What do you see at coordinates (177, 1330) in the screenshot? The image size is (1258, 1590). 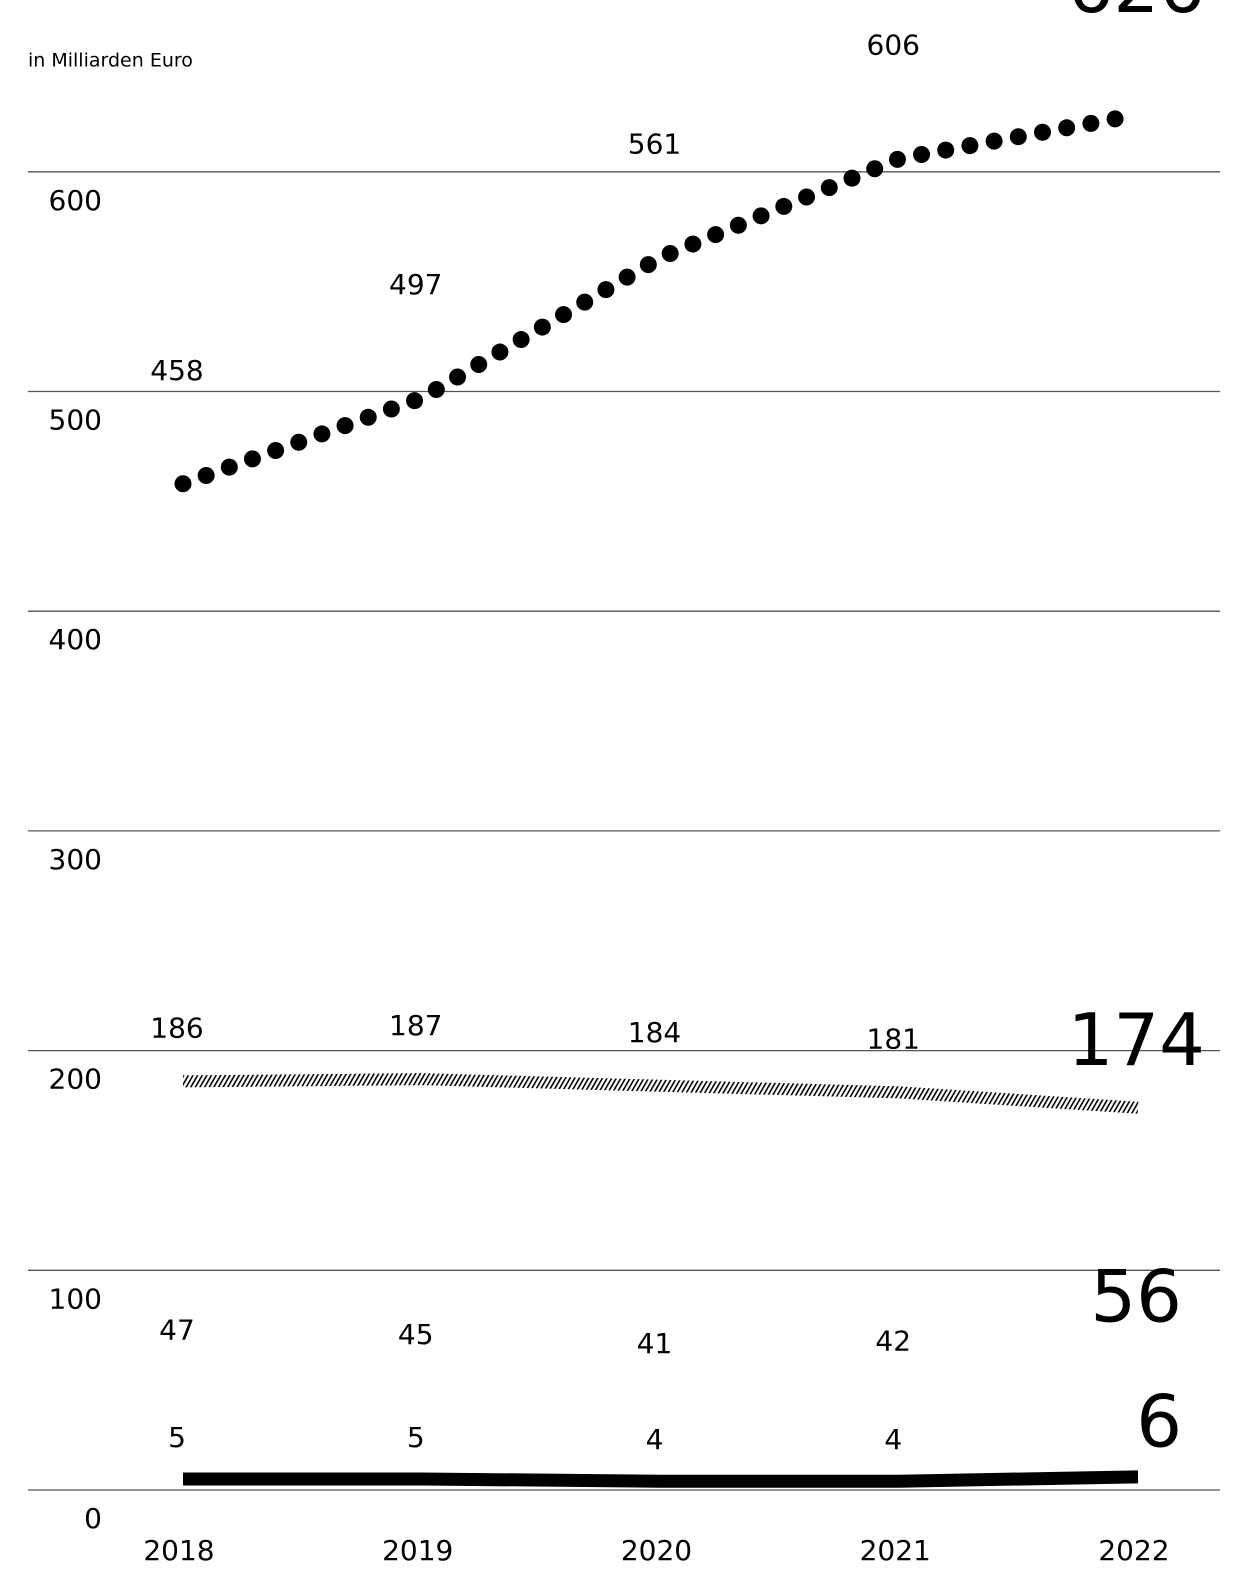 I see `data-label: 47` at bounding box center [177, 1330].